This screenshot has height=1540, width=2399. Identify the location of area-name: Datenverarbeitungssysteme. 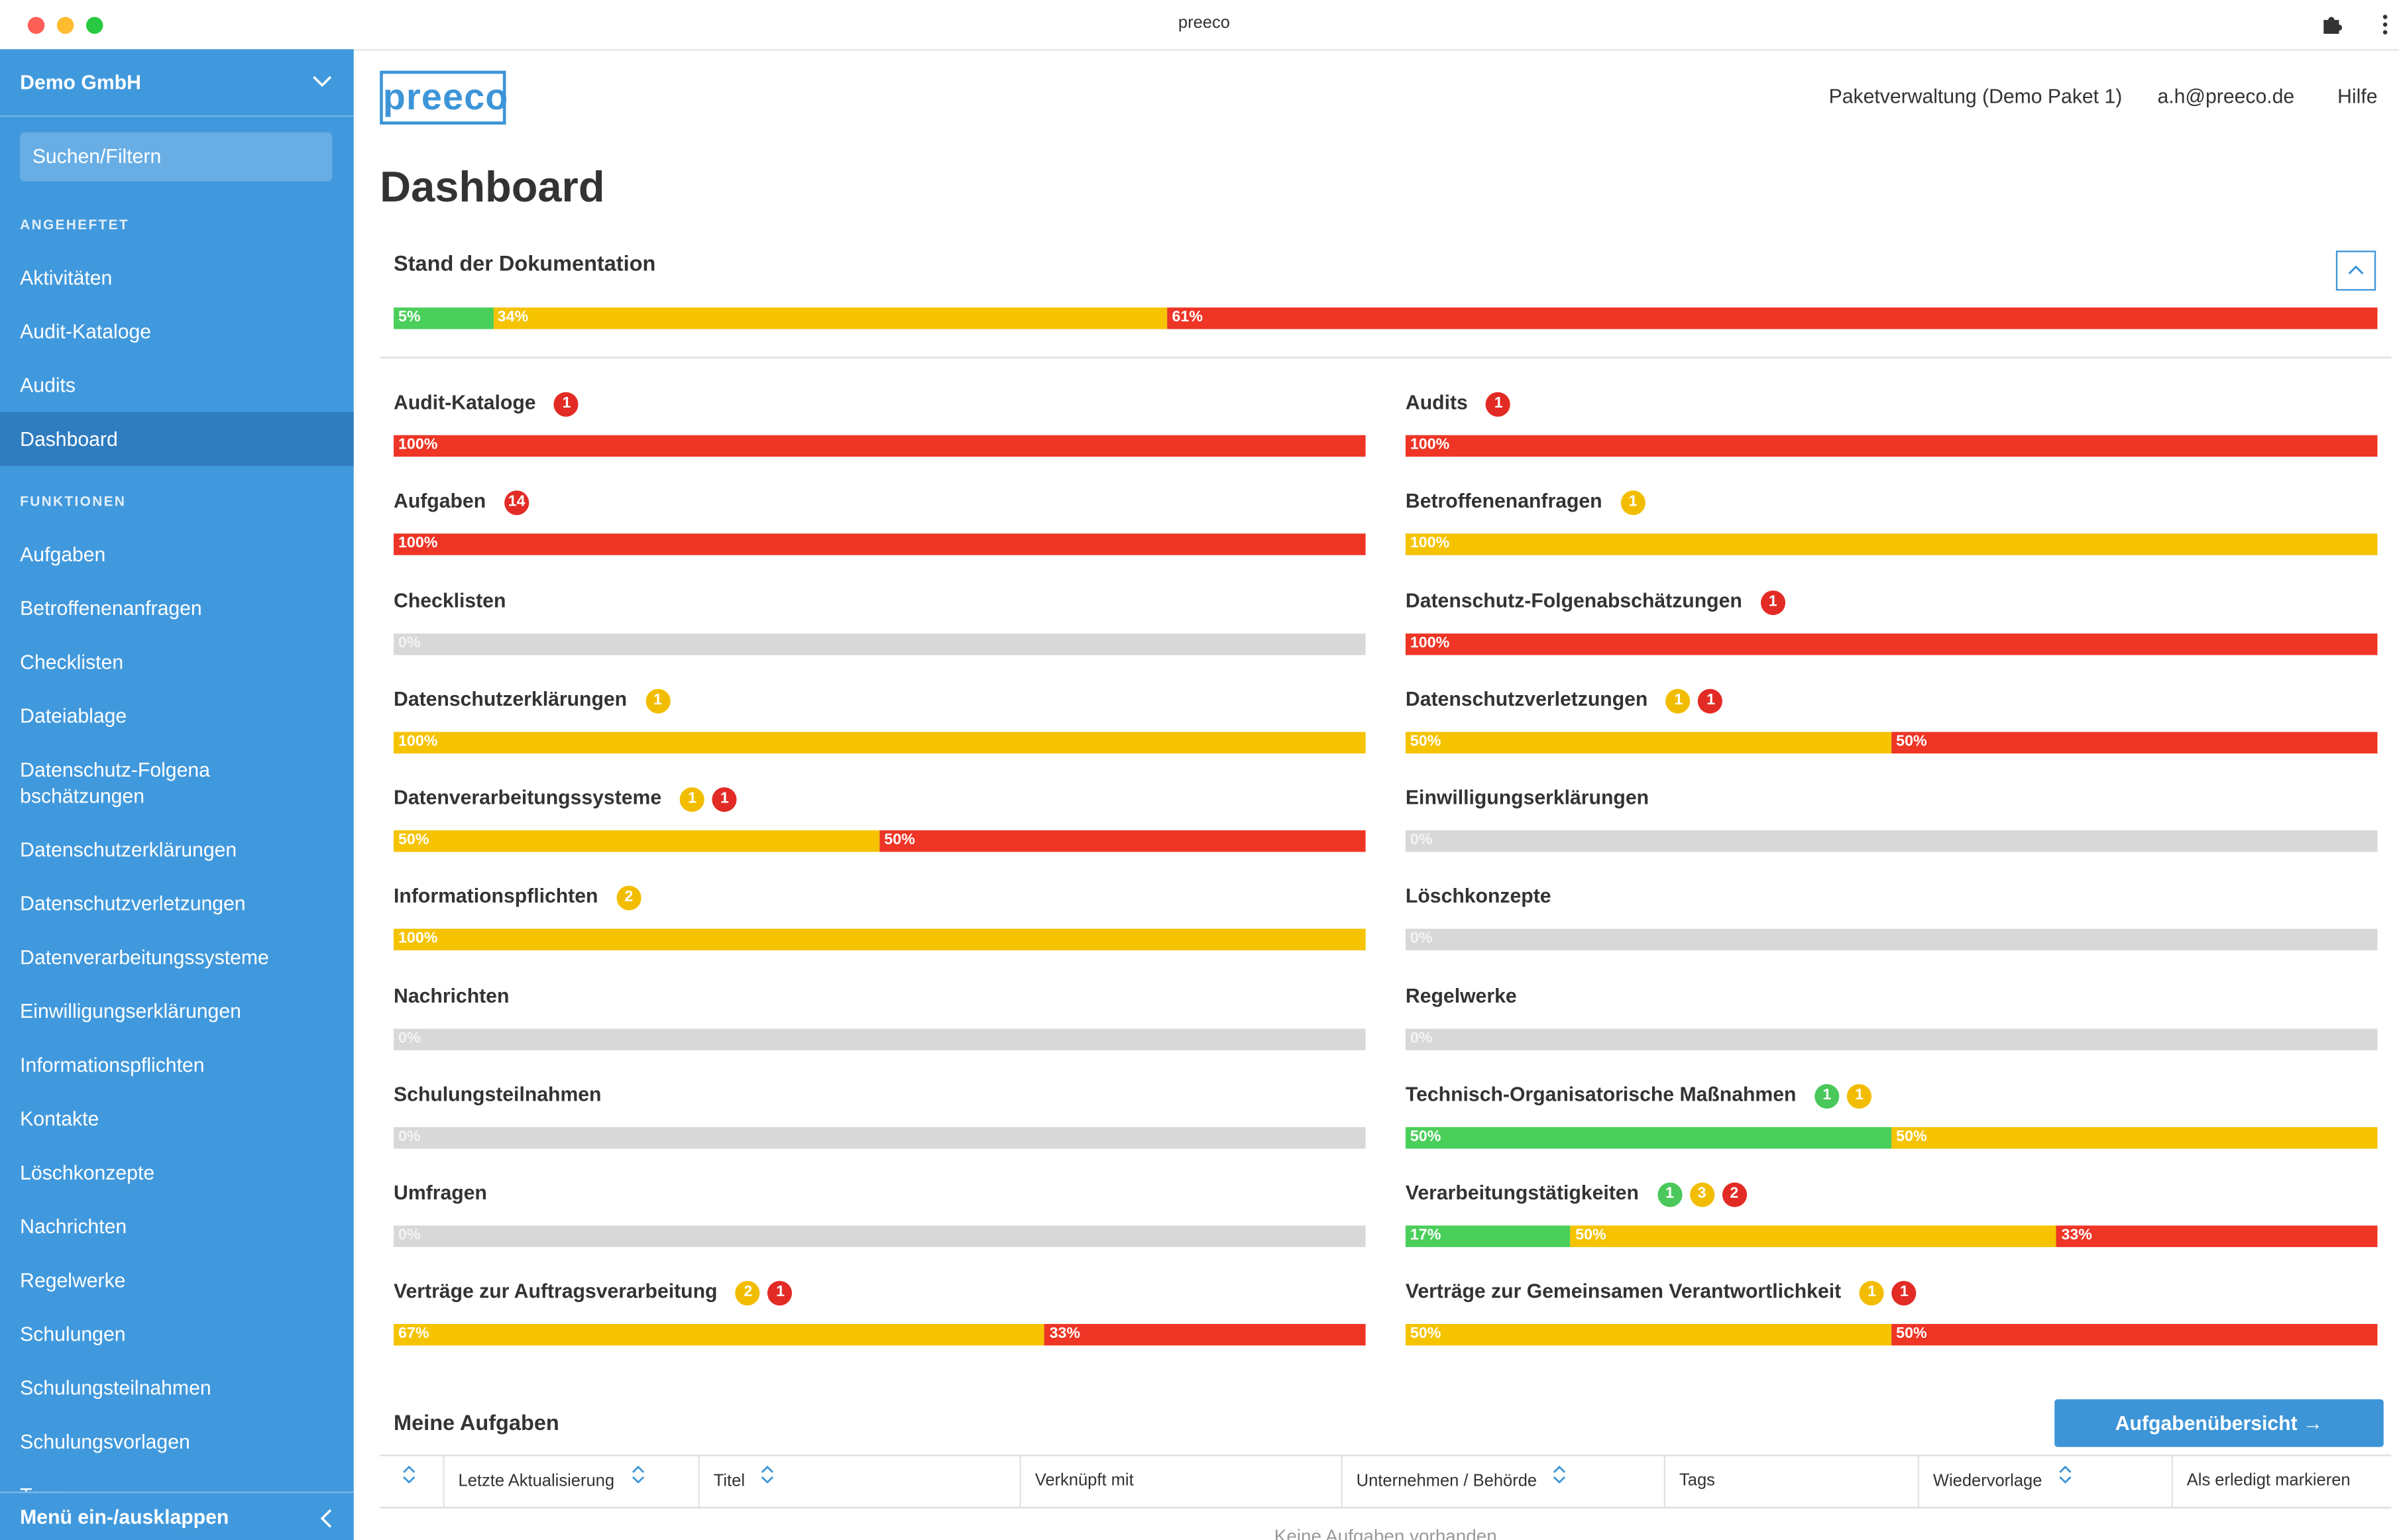
(528, 797).